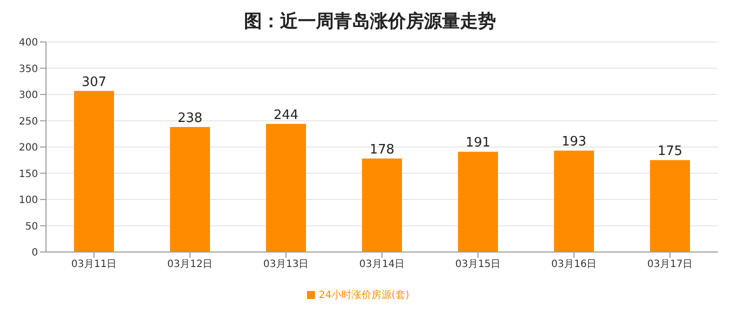 This screenshot has height=312, width=740. What do you see at coordinates (286, 264) in the screenshot?
I see `x-tick-label: 03月13日` at bounding box center [286, 264].